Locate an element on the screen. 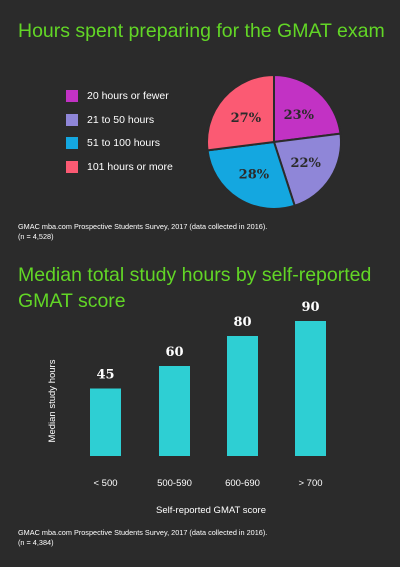 Image resolution: width=400 pixels, height=567 pixels. x-axis-label: Self-reported GMAT score is located at coordinates (211, 510).